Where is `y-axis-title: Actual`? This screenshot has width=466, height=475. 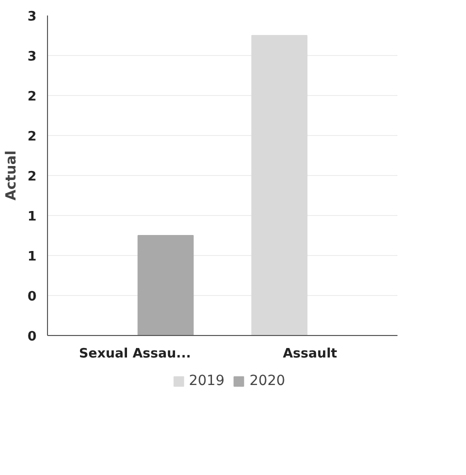
y-axis-title: Actual is located at coordinates (11, 175).